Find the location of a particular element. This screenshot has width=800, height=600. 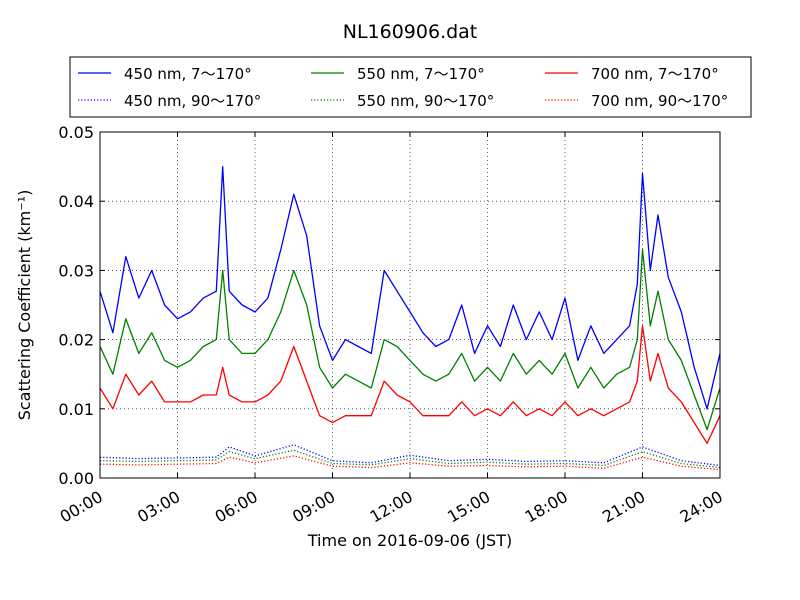

legend-box is located at coordinates (410, 87).